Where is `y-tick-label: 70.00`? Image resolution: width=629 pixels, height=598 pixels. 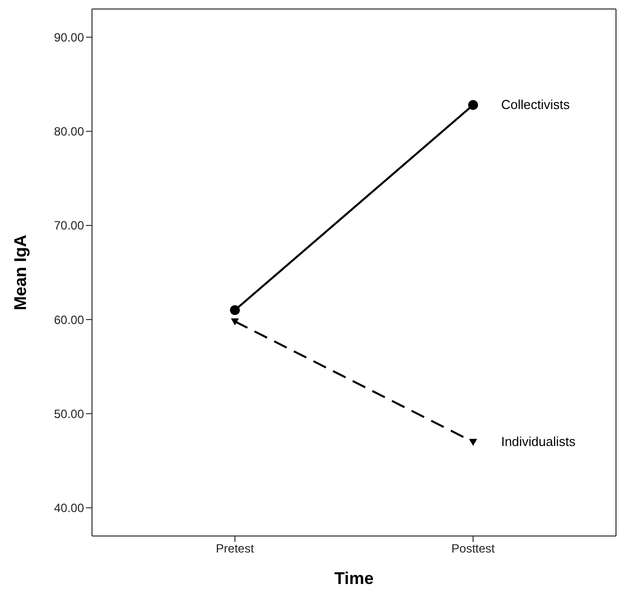 y-tick-label: 70.00 is located at coordinates (69, 225).